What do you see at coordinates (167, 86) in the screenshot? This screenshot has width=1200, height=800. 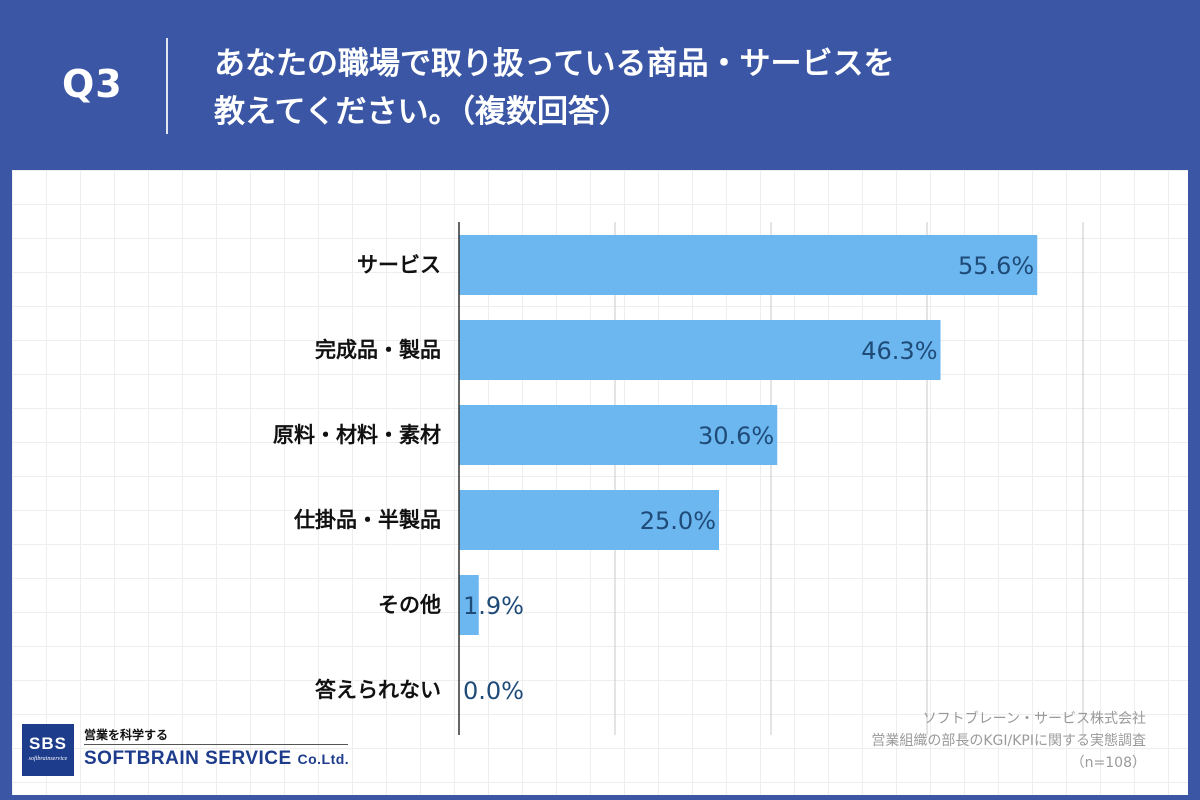 I see `header-divider` at bounding box center [167, 86].